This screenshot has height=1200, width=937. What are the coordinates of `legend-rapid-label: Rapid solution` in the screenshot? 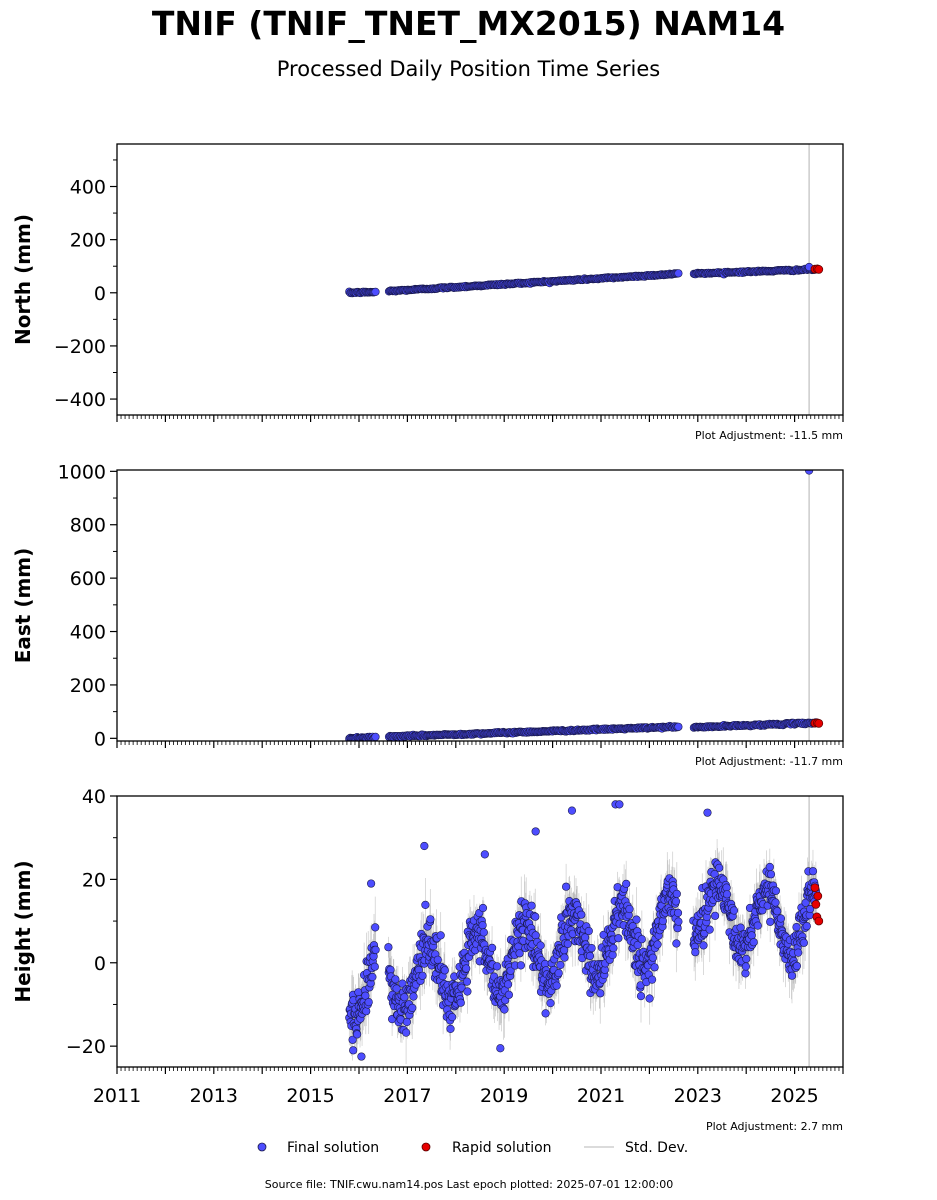 It's located at (502, 1148).